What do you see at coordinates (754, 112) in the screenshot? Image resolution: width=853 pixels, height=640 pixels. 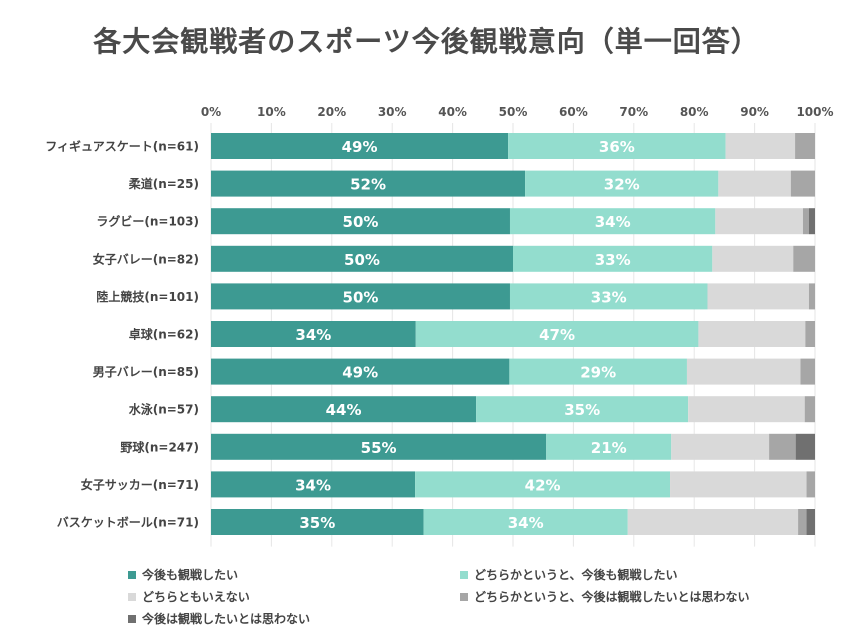 I see `x-tick-label: 90%` at bounding box center [754, 112].